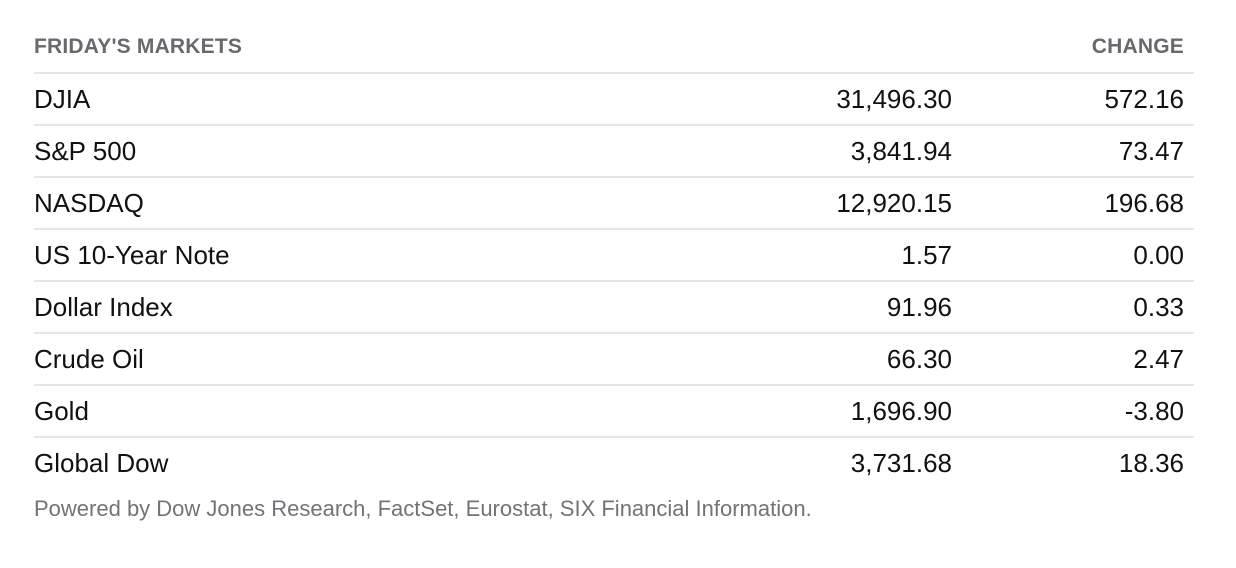 The image size is (1236, 568). What do you see at coordinates (614, 462) in the screenshot?
I see `market-row-global-dow: Global Dow 3,731.68 18.36` at bounding box center [614, 462].